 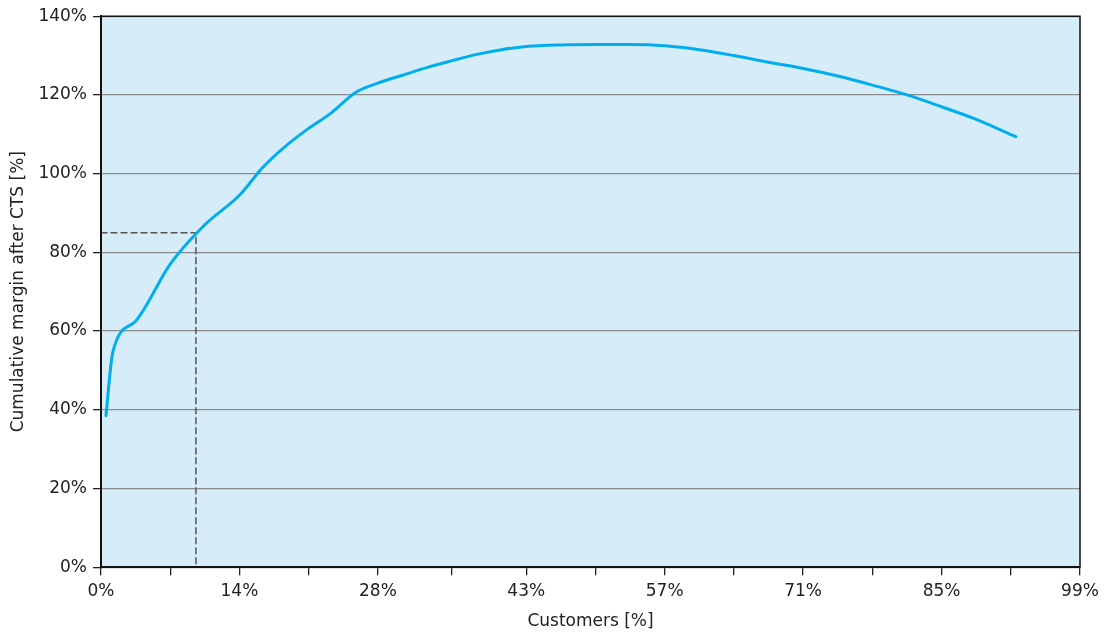 I want to click on x-tick-label: 0%, so click(x=101, y=589).